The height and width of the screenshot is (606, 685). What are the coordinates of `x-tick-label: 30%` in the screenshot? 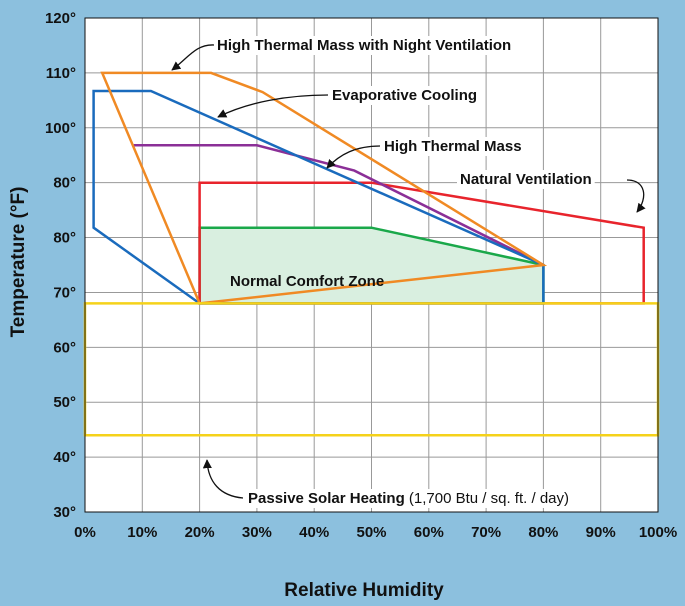 It's located at (257, 532).